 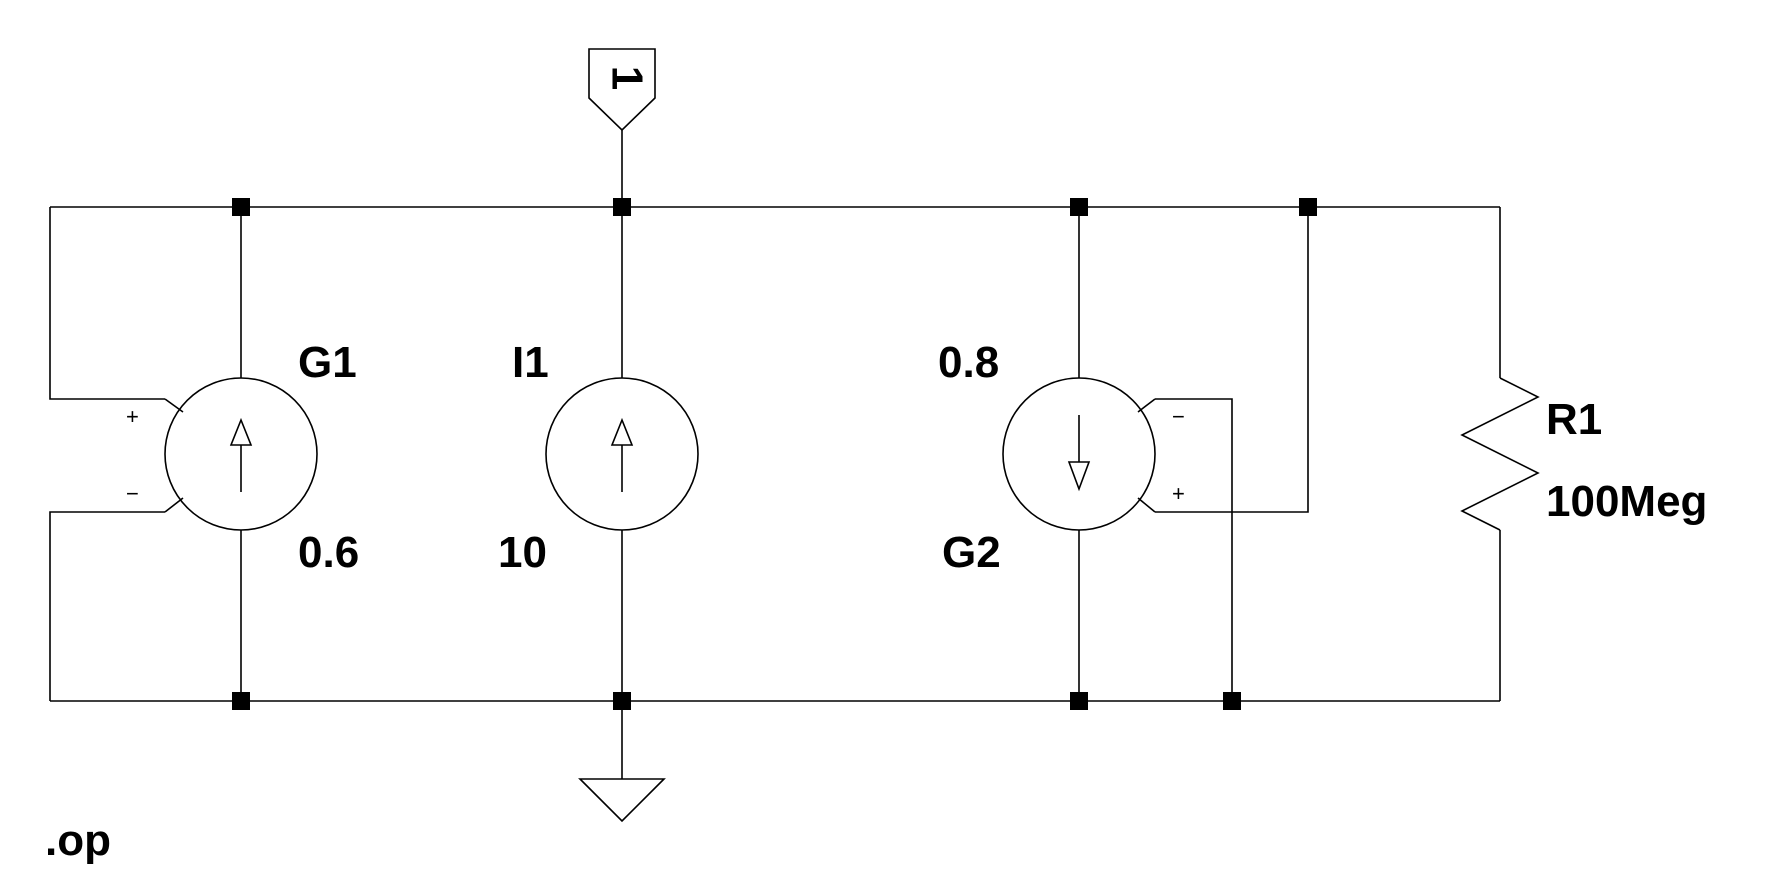 I want to click on i1-name-label: I1, so click(x=530, y=362).